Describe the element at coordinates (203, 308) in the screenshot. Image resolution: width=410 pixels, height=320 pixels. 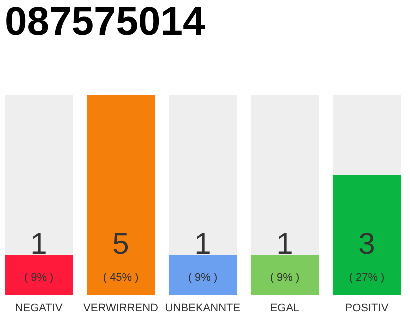
I see `x-tick-label: UNBEKANNTE` at that location.